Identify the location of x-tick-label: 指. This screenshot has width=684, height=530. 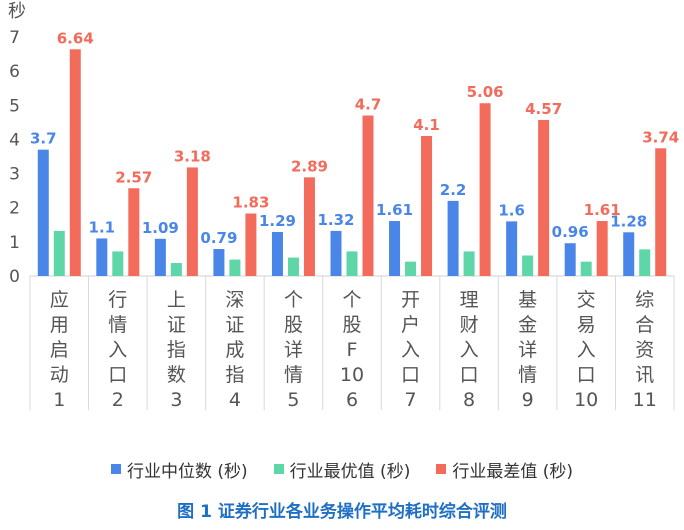
(234, 375).